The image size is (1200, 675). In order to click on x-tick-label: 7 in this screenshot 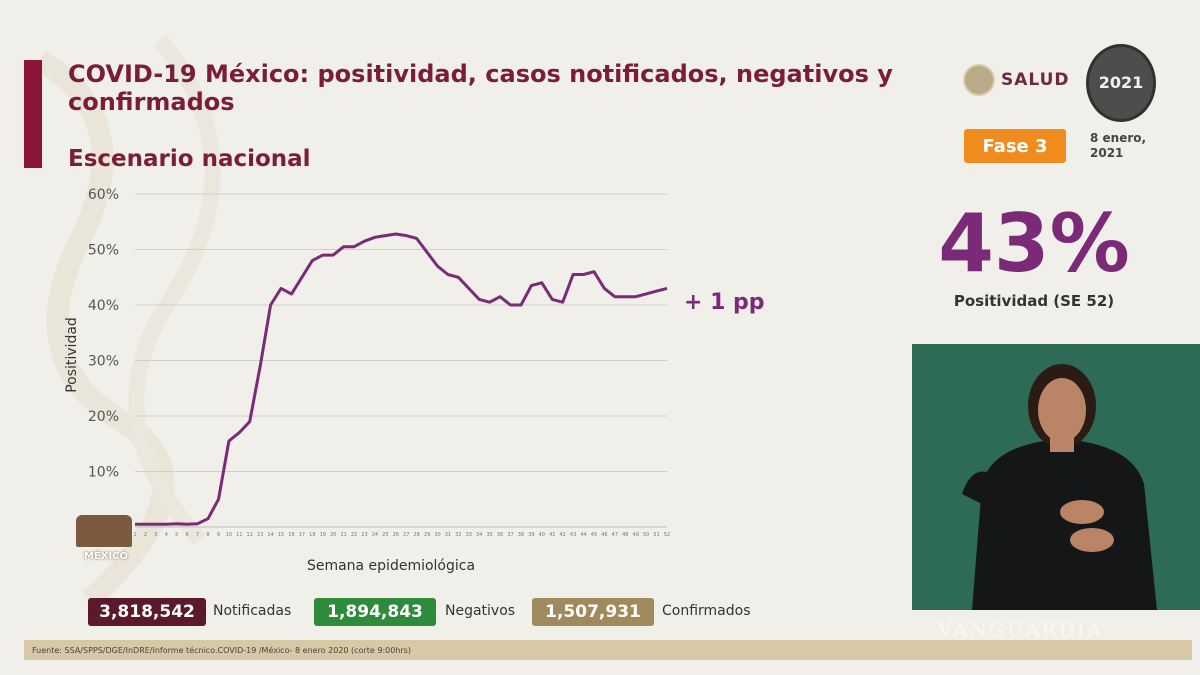, I will do `click(197, 535)`.